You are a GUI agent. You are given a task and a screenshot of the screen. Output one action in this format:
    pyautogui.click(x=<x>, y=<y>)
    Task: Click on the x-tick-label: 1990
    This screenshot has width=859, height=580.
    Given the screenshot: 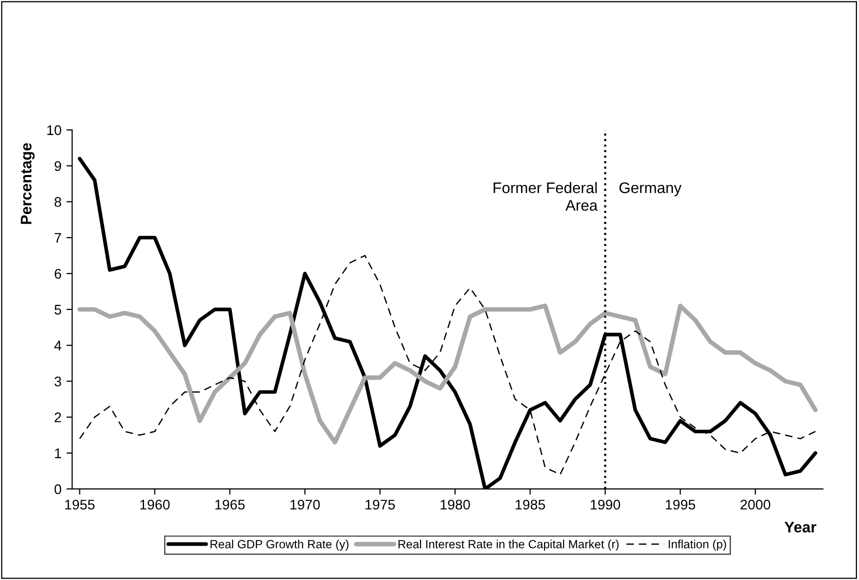 What is the action you would take?
    pyautogui.click(x=605, y=505)
    